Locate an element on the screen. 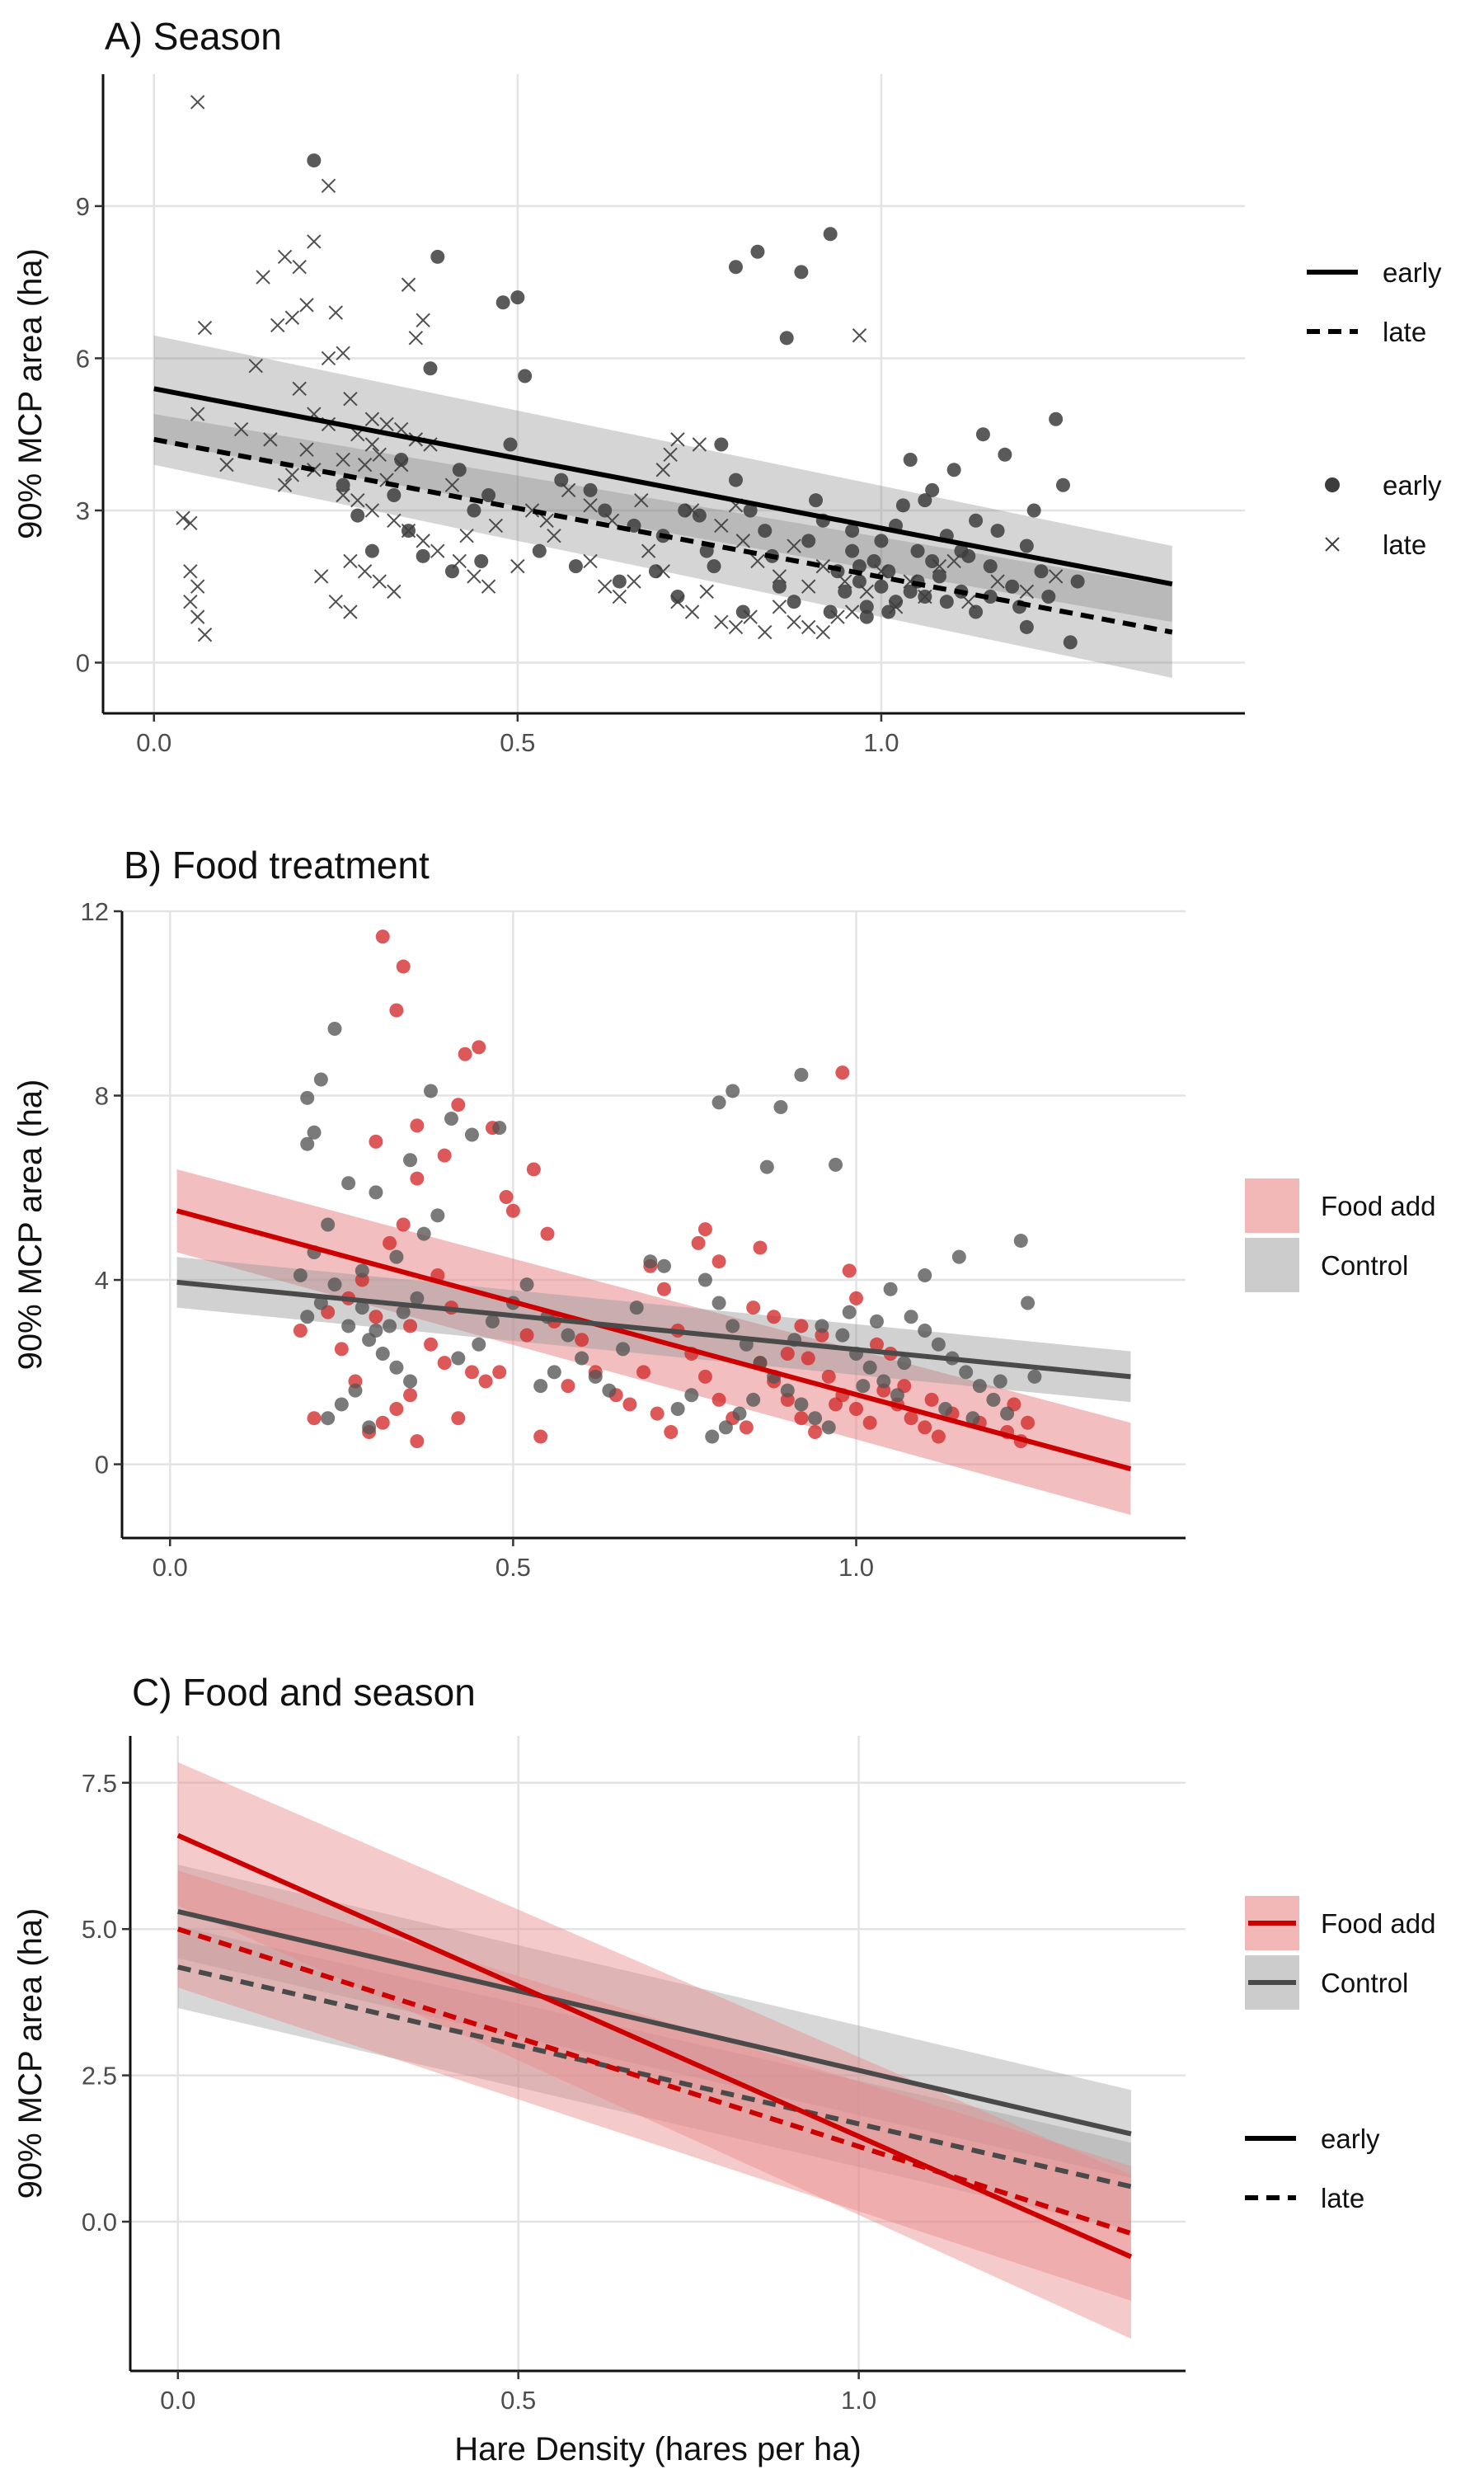 Image resolution: width=1484 pixels, height=2474 pixels. y-tick-label: 8 is located at coordinates (102, 1096).